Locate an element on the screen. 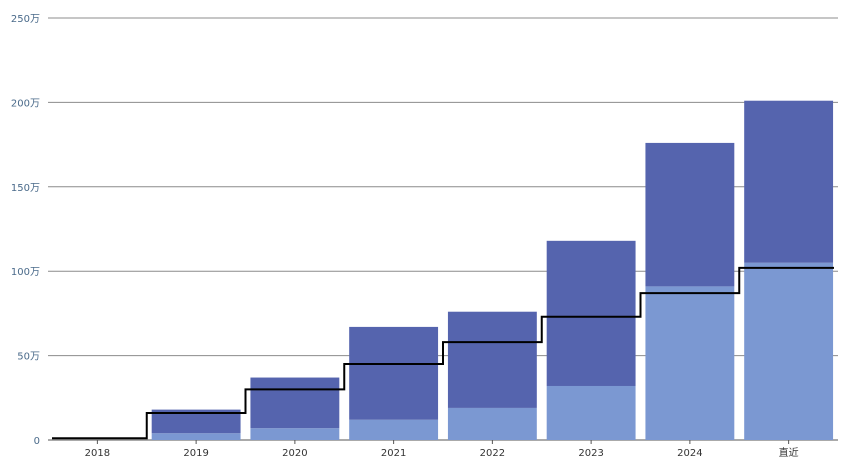 The image size is (844, 458). x-tick-label: 2020 is located at coordinates (294, 453).